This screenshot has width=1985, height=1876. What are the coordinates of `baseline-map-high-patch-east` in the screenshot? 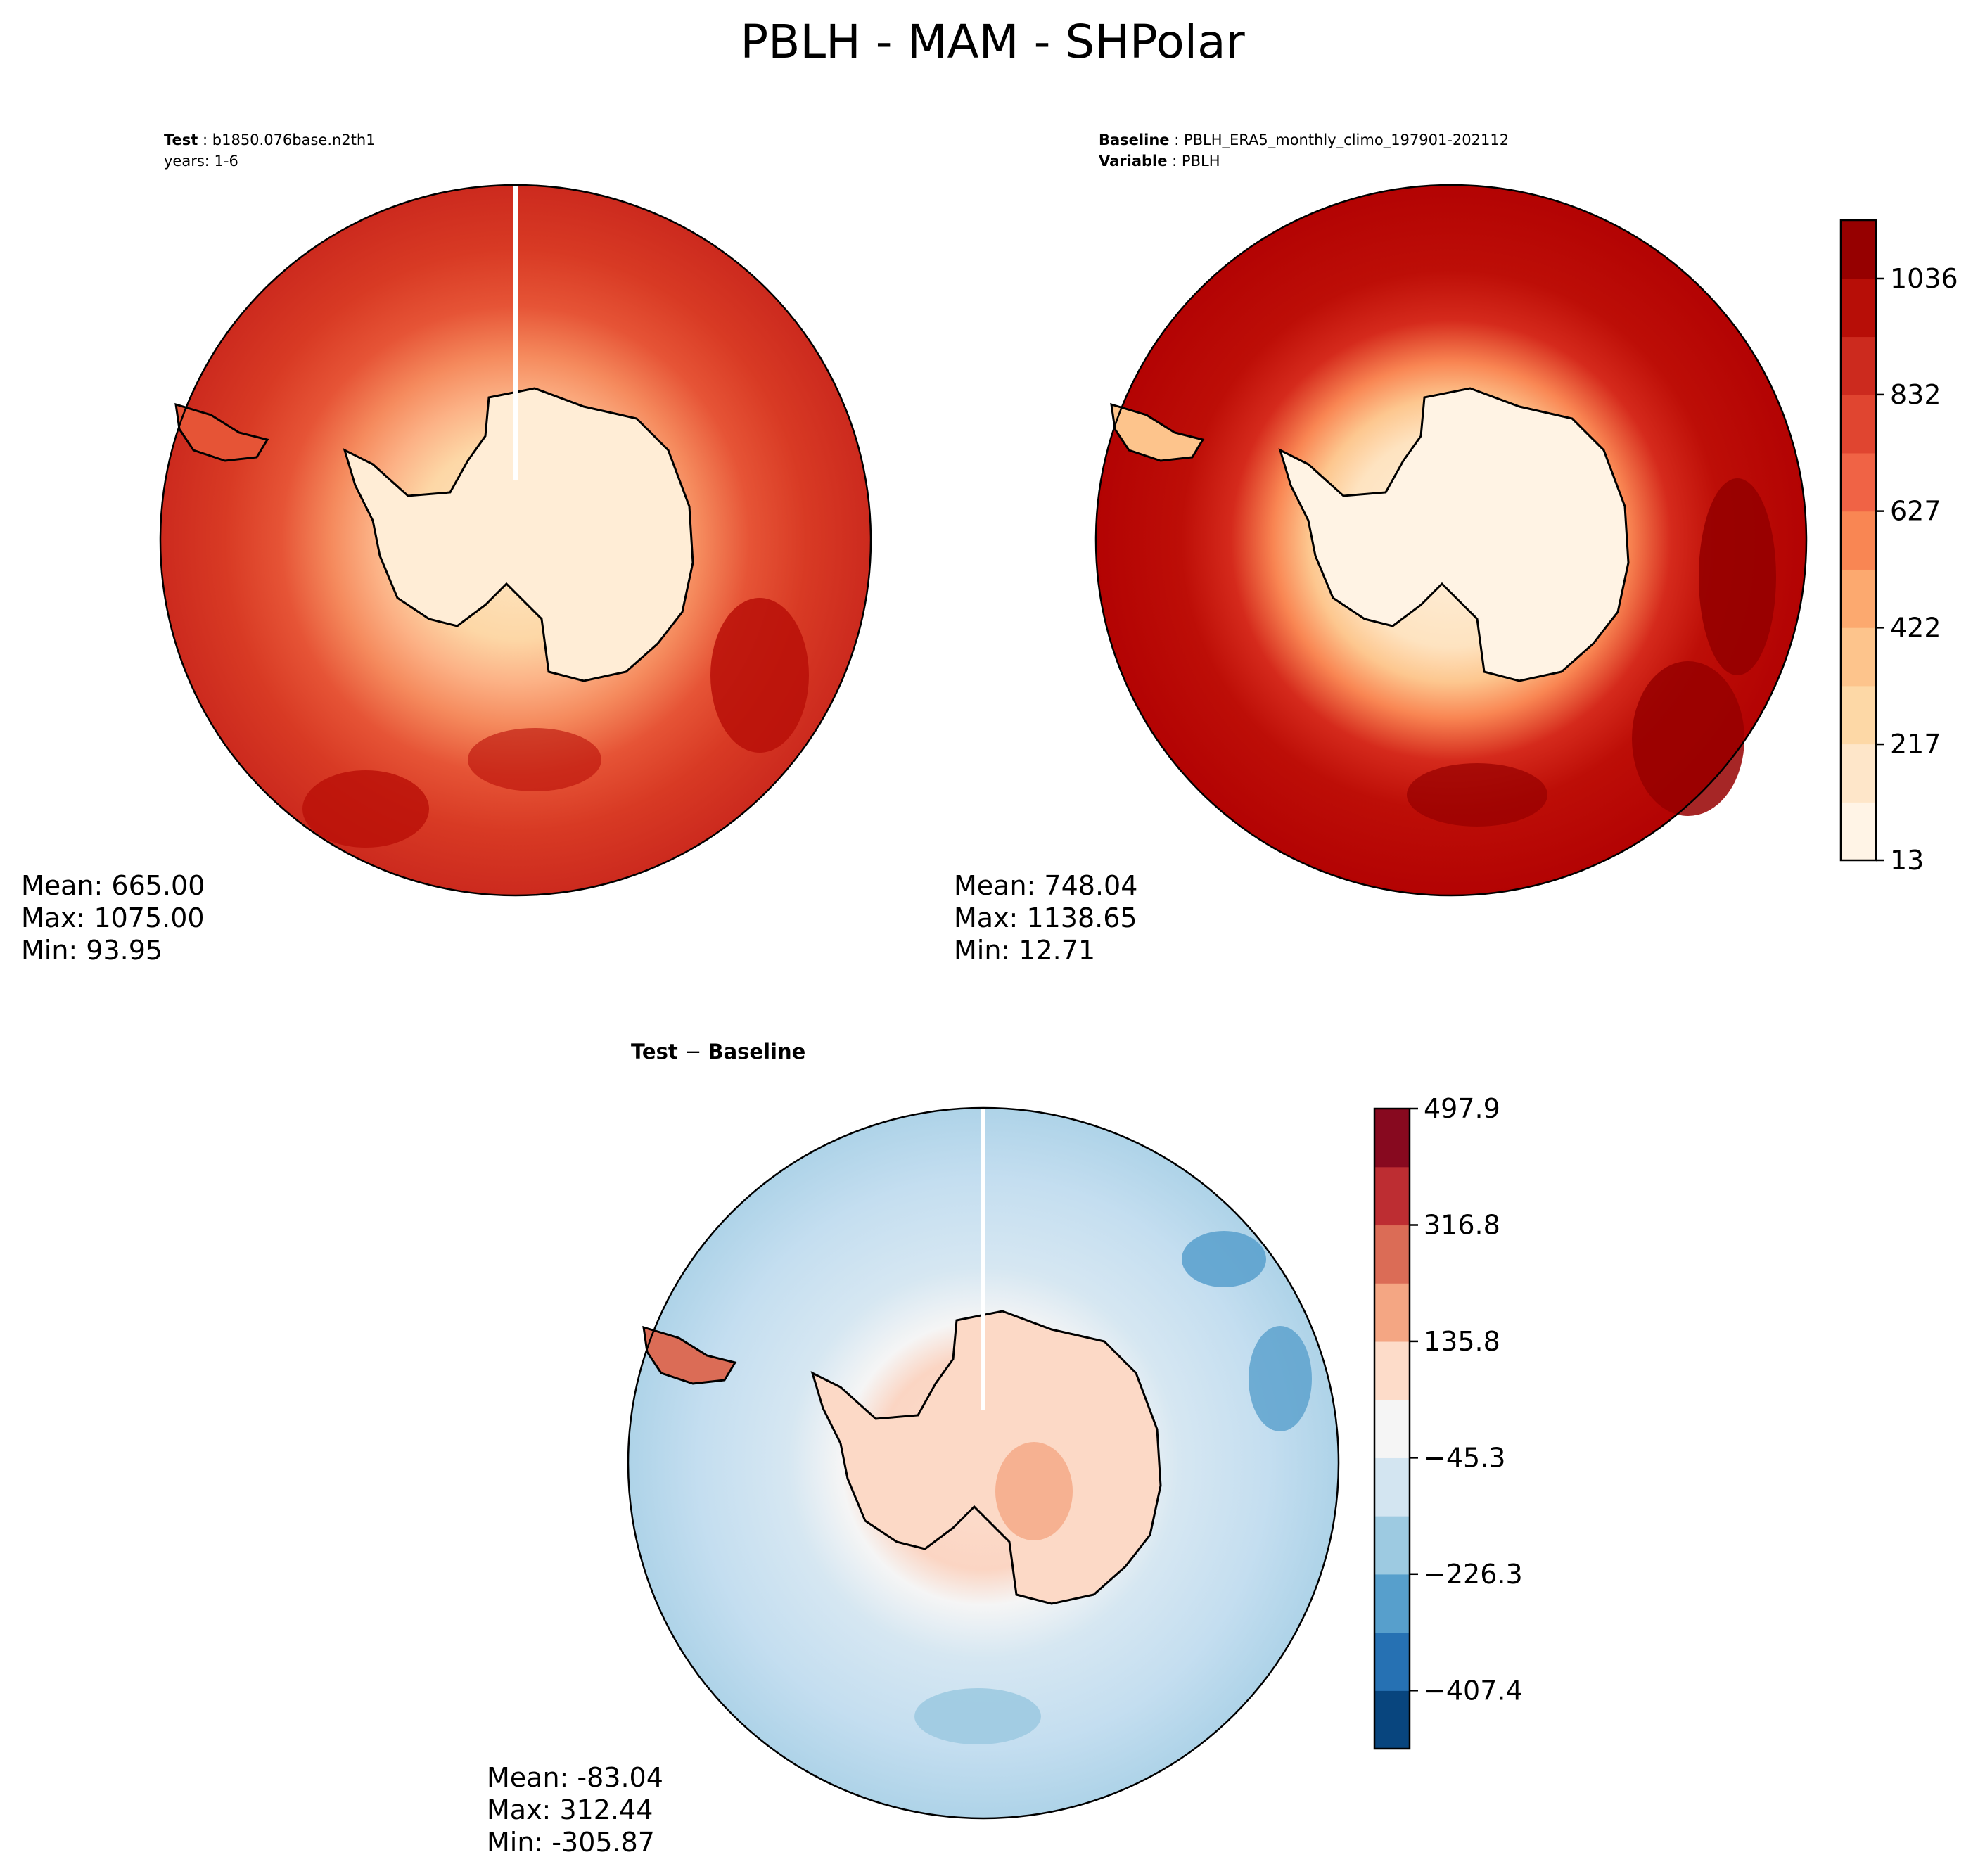 It's located at (1738, 576).